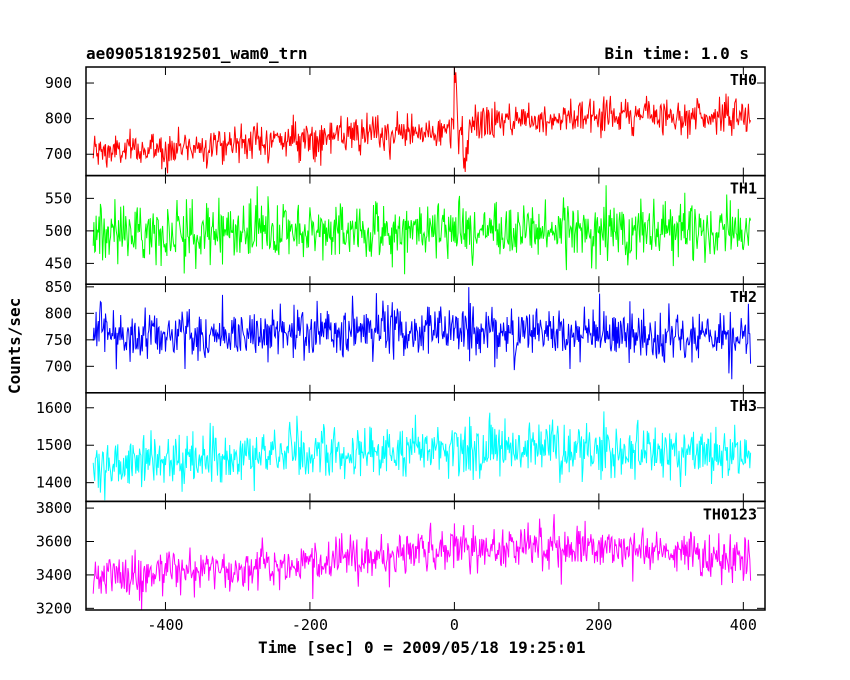 This screenshot has height=680, width=850. Describe the element at coordinates (165, 625) in the screenshot. I see `x-tick-label: -400` at that location.